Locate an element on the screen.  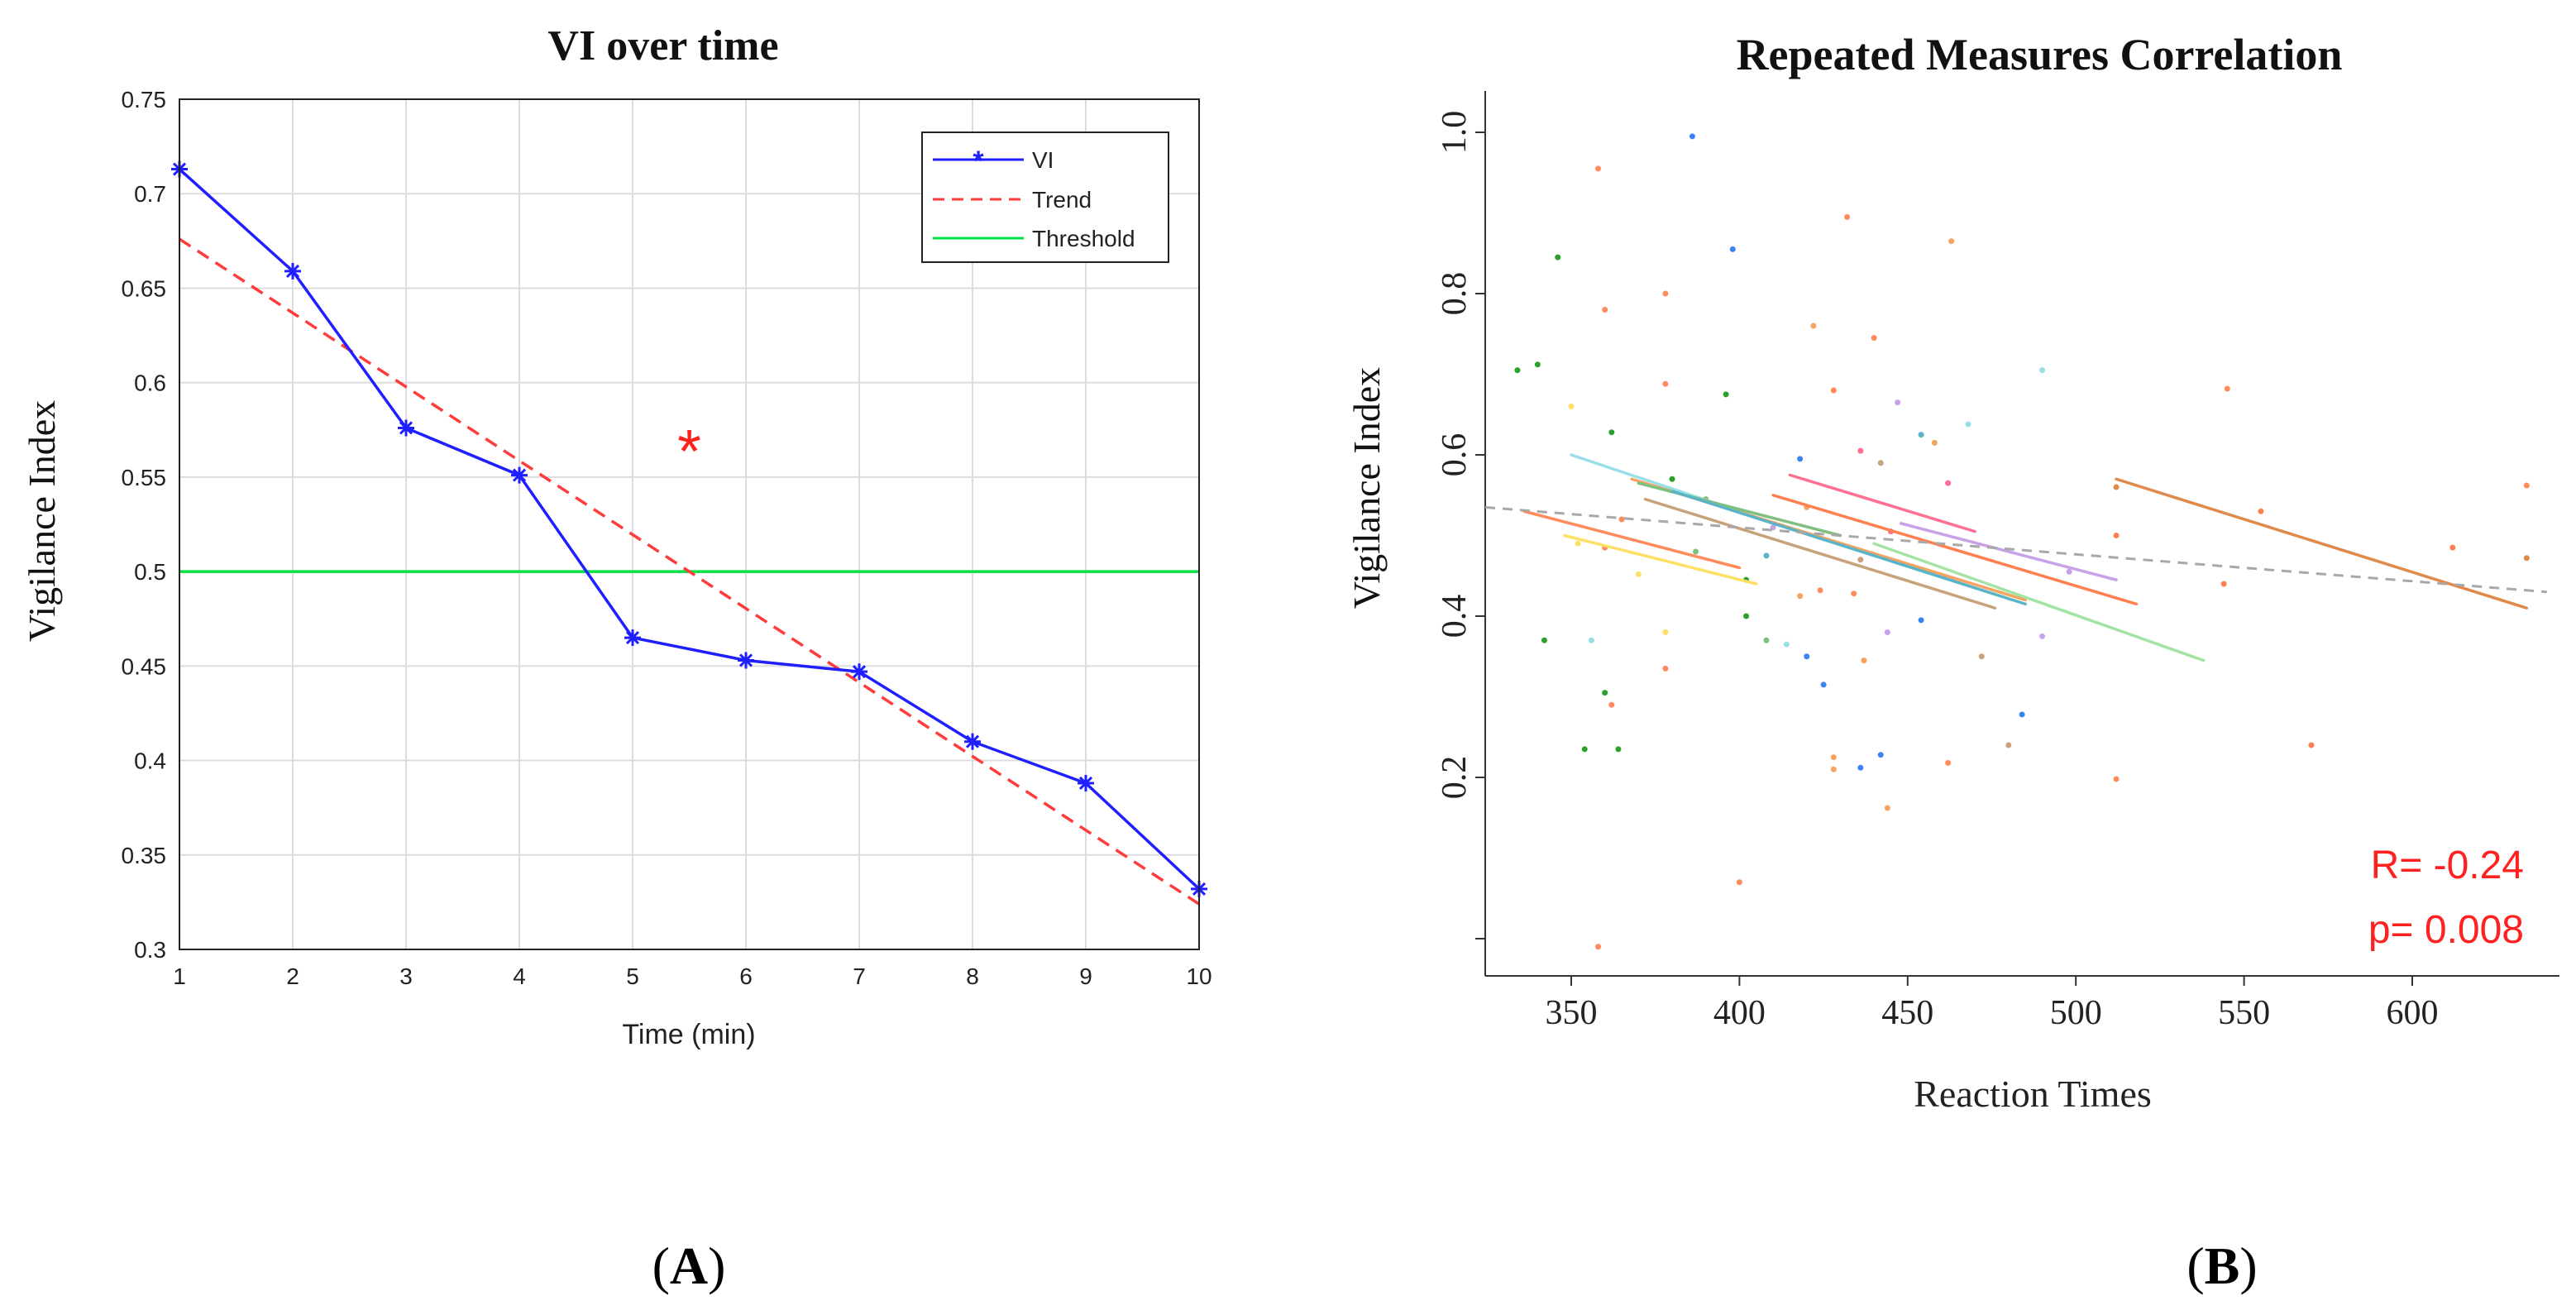
y-tick-label: 0.5 is located at coordinates (150, 572).